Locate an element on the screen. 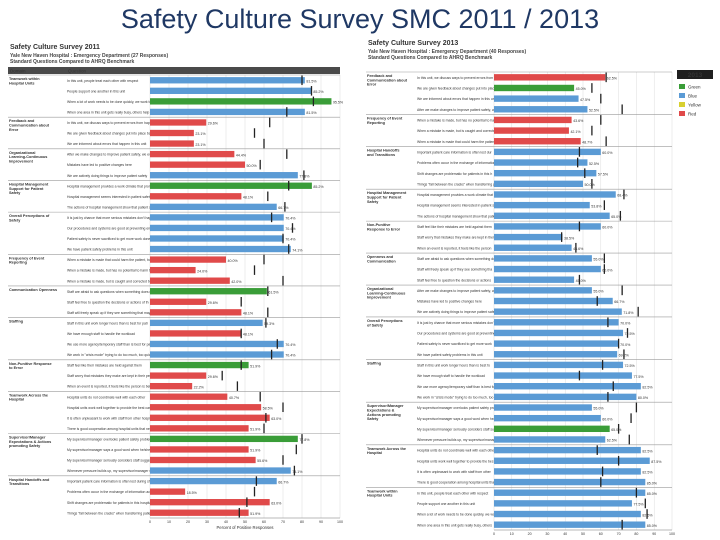 Image resolution: width=720 pixels, height=540 pixels. data-label: 48.7% is located at coordinates (587, 142).